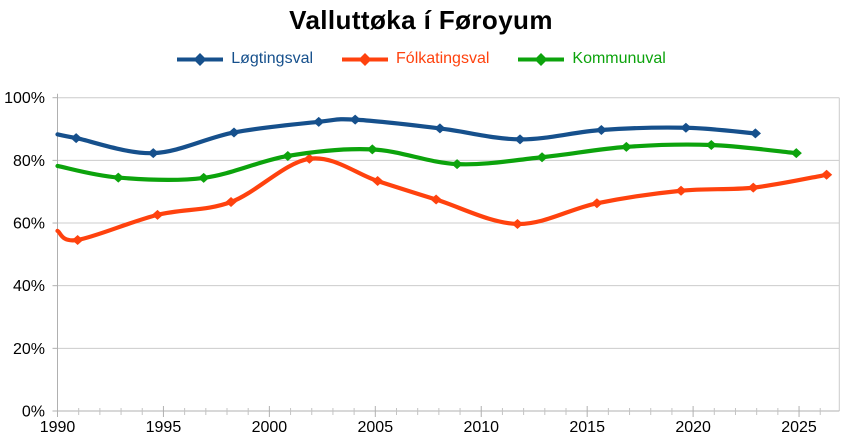 The height and width of the screenshot is (439, 842). Describe the element at coordinates (24, 98) in the screenshot. I see `y-tick-label-100: 100%` at that location.